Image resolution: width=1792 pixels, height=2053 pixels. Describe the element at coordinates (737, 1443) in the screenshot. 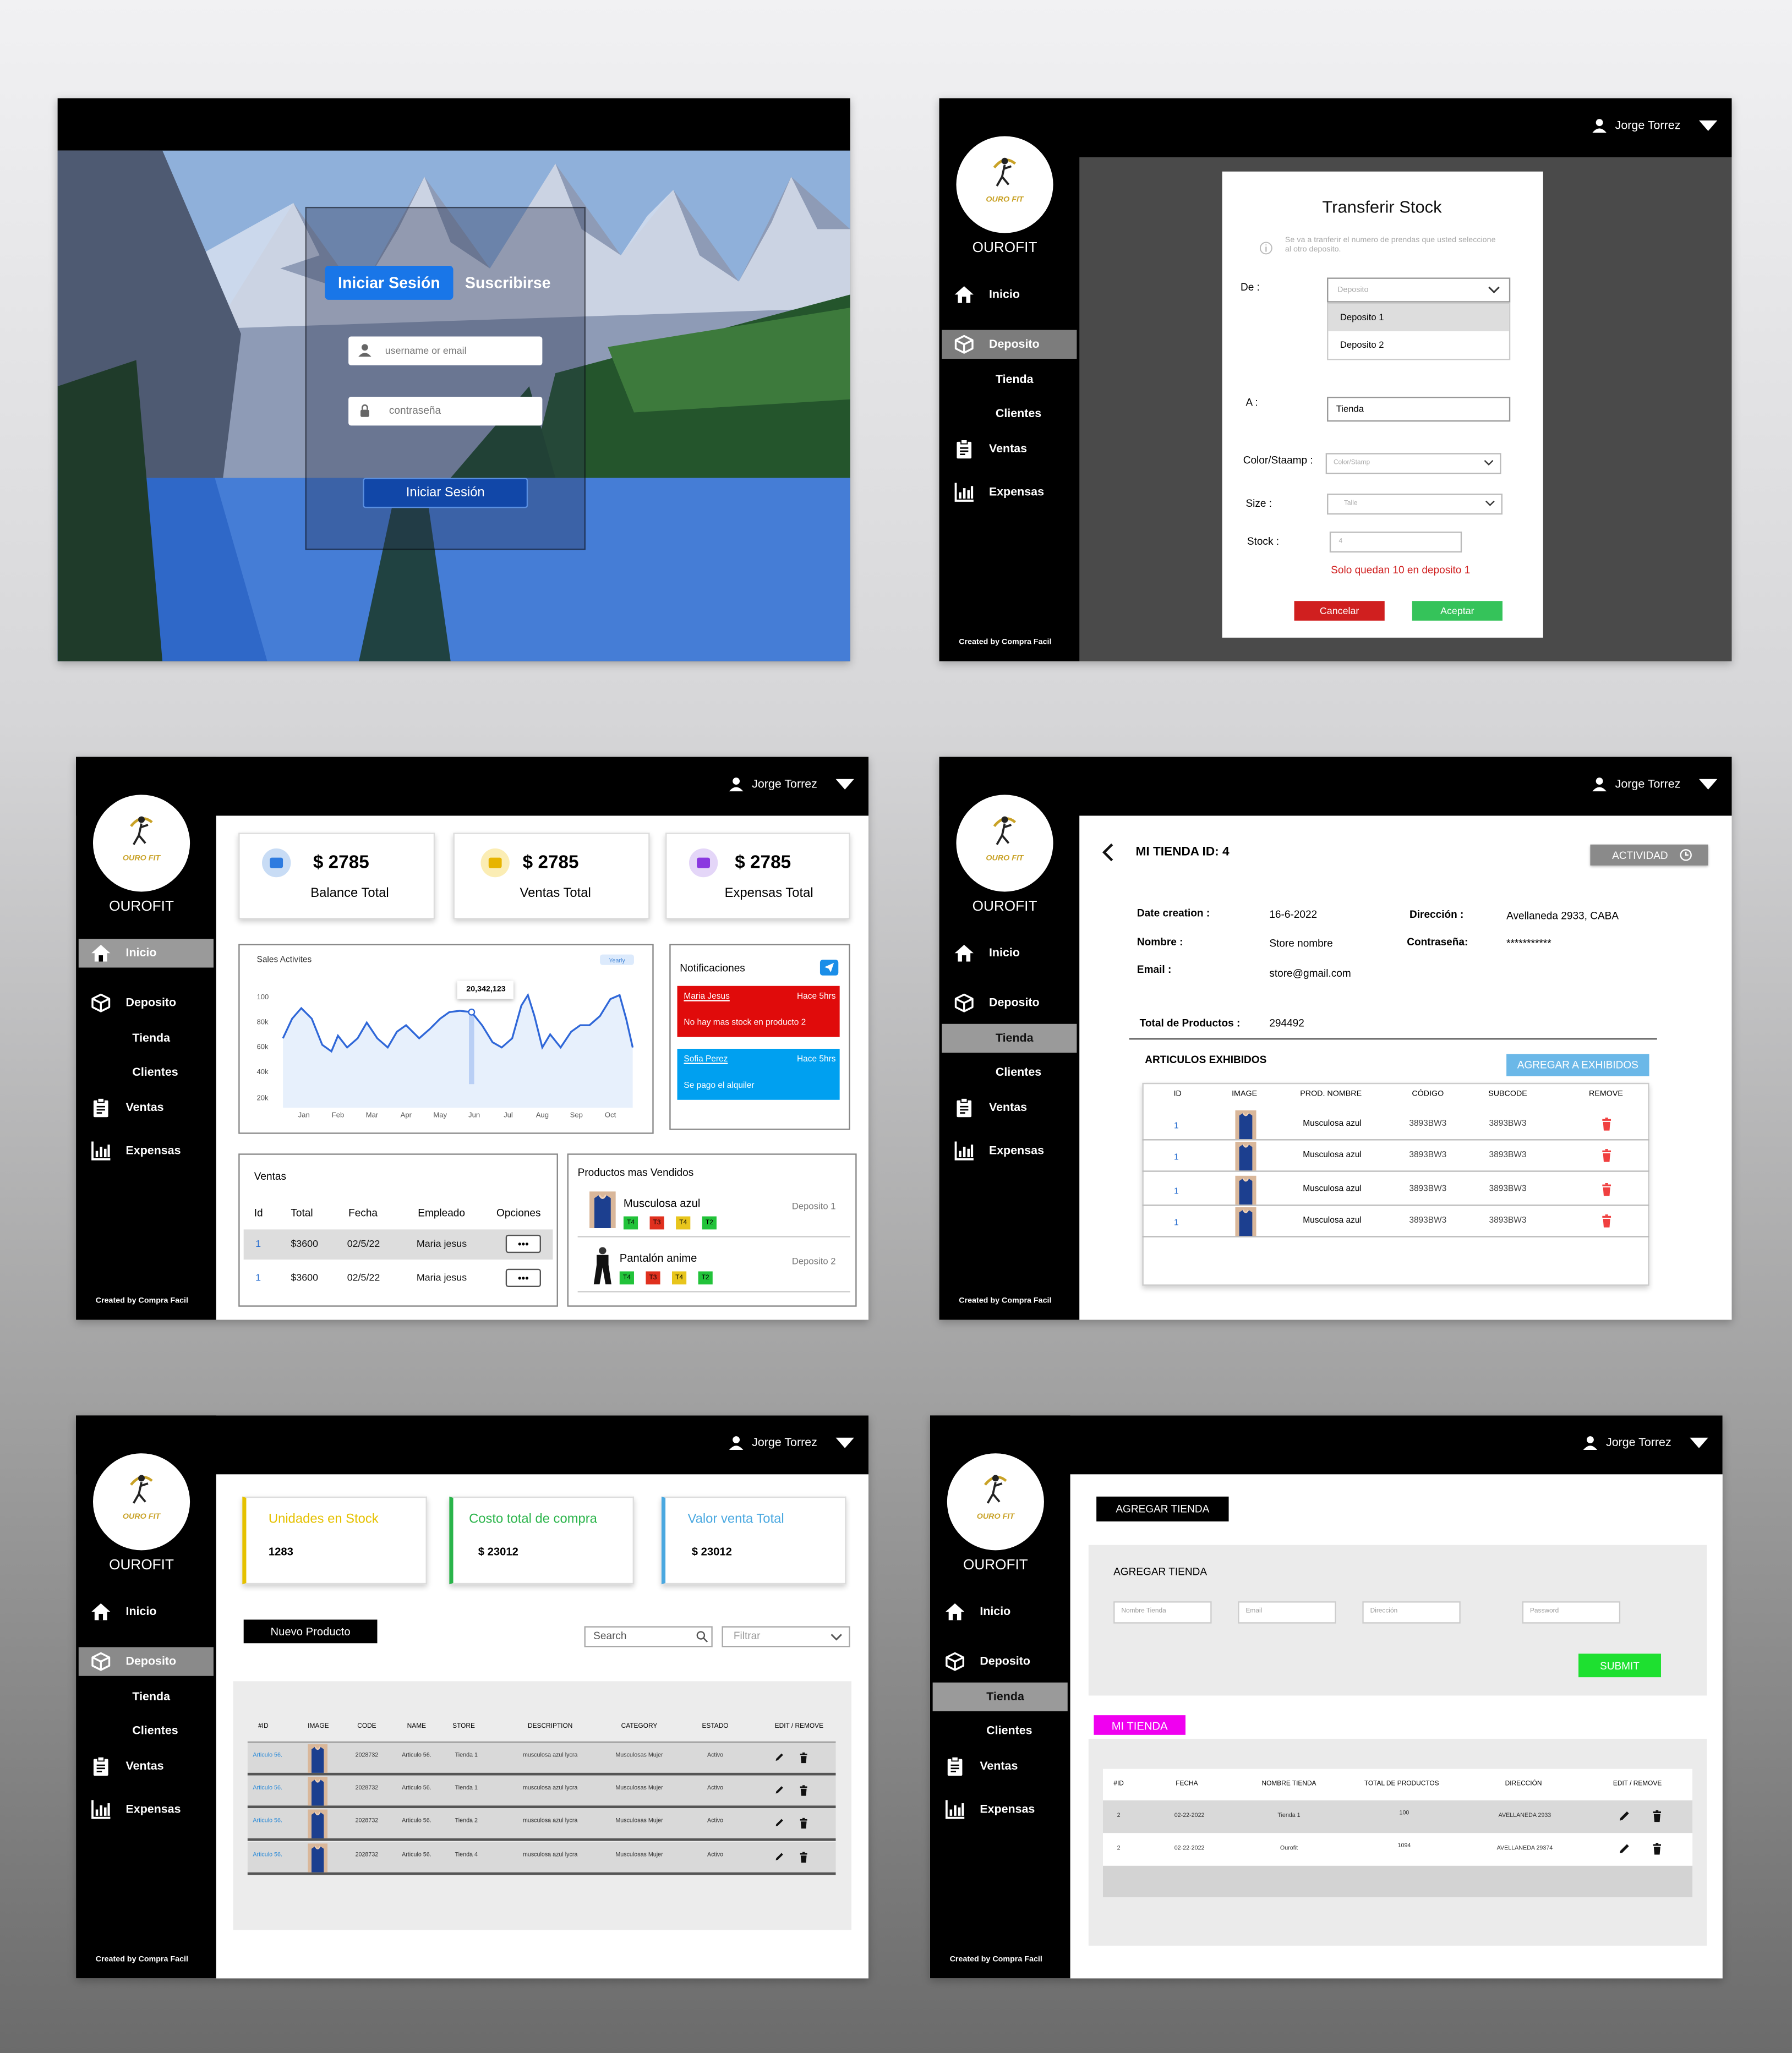

I see `icon-person` at that location.